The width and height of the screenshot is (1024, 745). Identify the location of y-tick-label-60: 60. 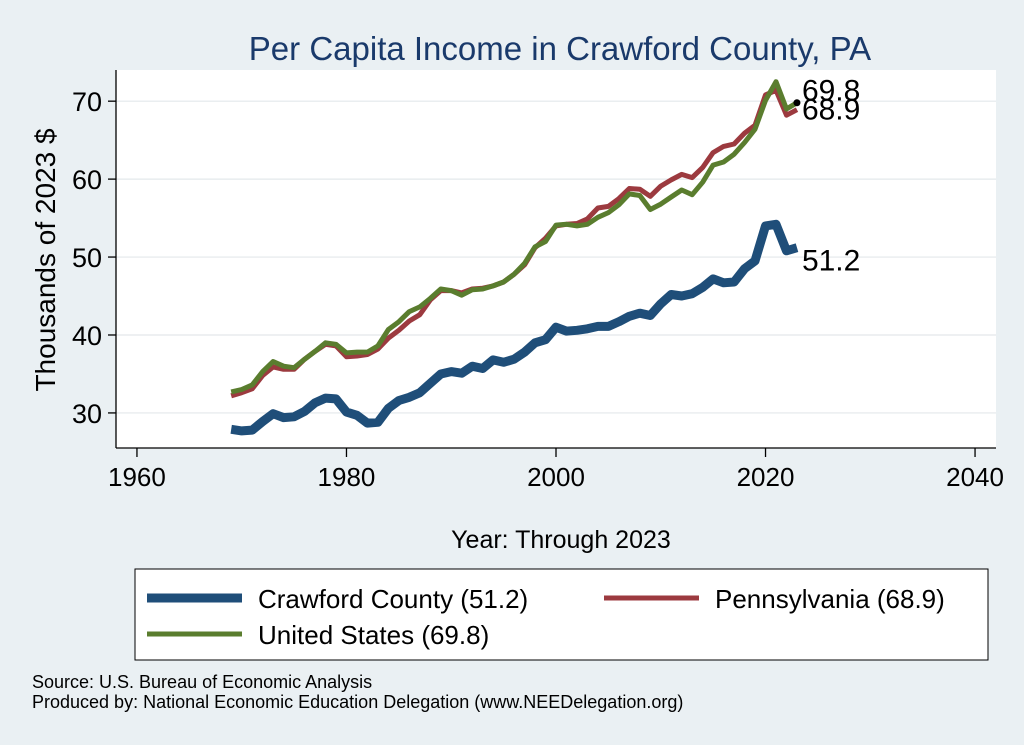
(87, 180).